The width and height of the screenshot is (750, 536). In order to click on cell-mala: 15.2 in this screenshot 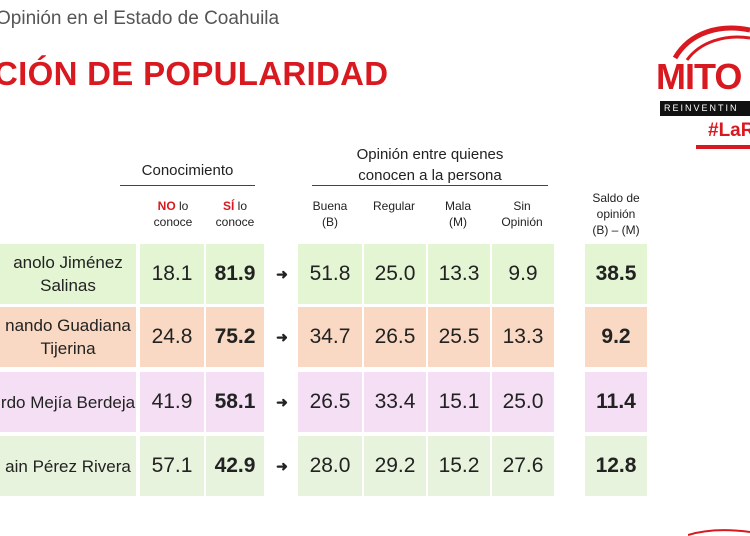, I will do `click(459, 466)`.